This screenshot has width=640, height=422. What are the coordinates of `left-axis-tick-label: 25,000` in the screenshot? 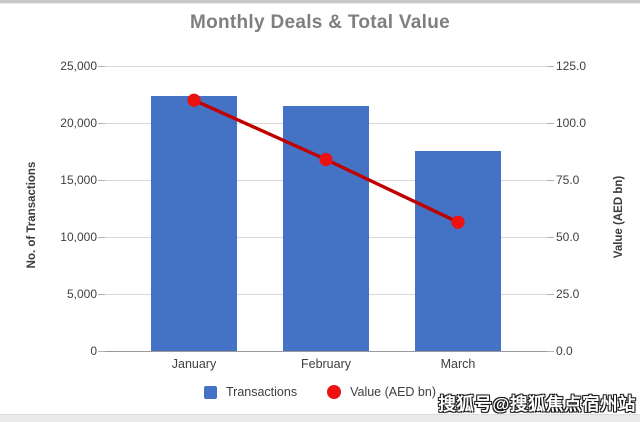 It's located at (78, 66).